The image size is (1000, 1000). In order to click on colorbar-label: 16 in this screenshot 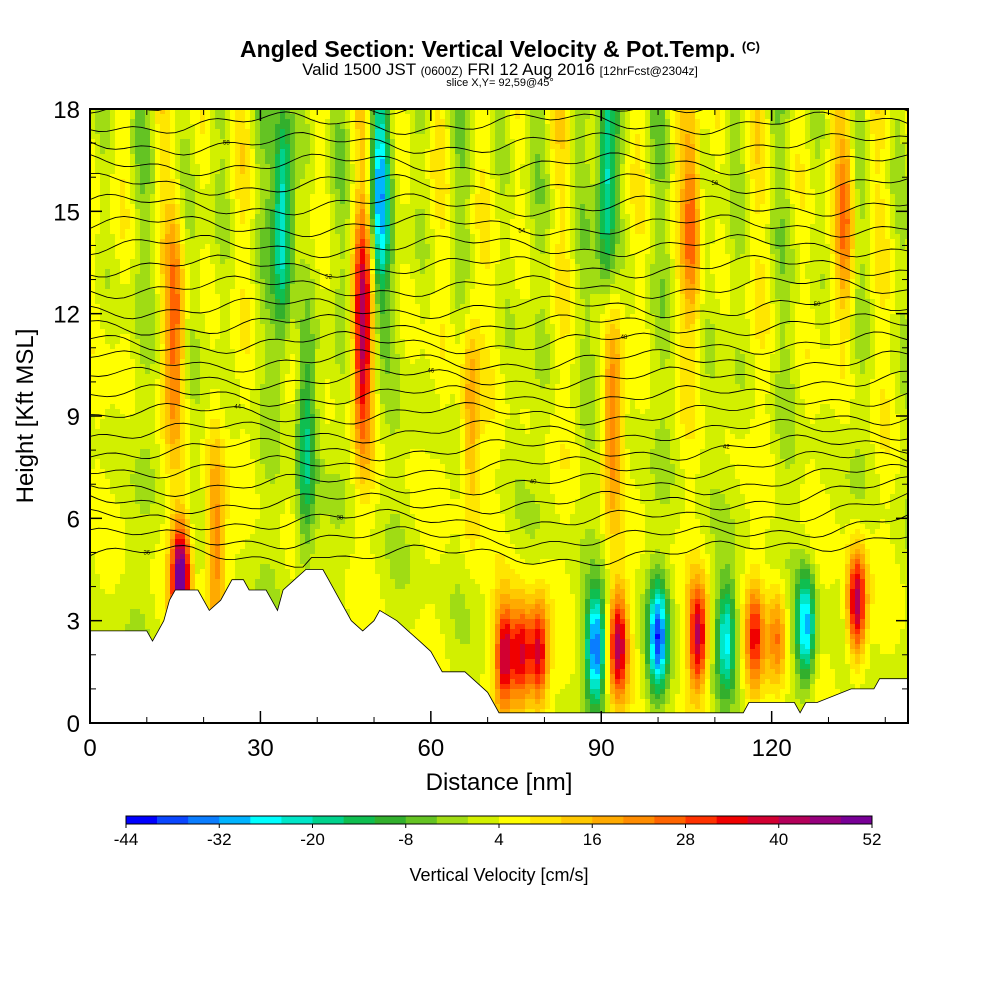, I will do `click(592, 839)`.